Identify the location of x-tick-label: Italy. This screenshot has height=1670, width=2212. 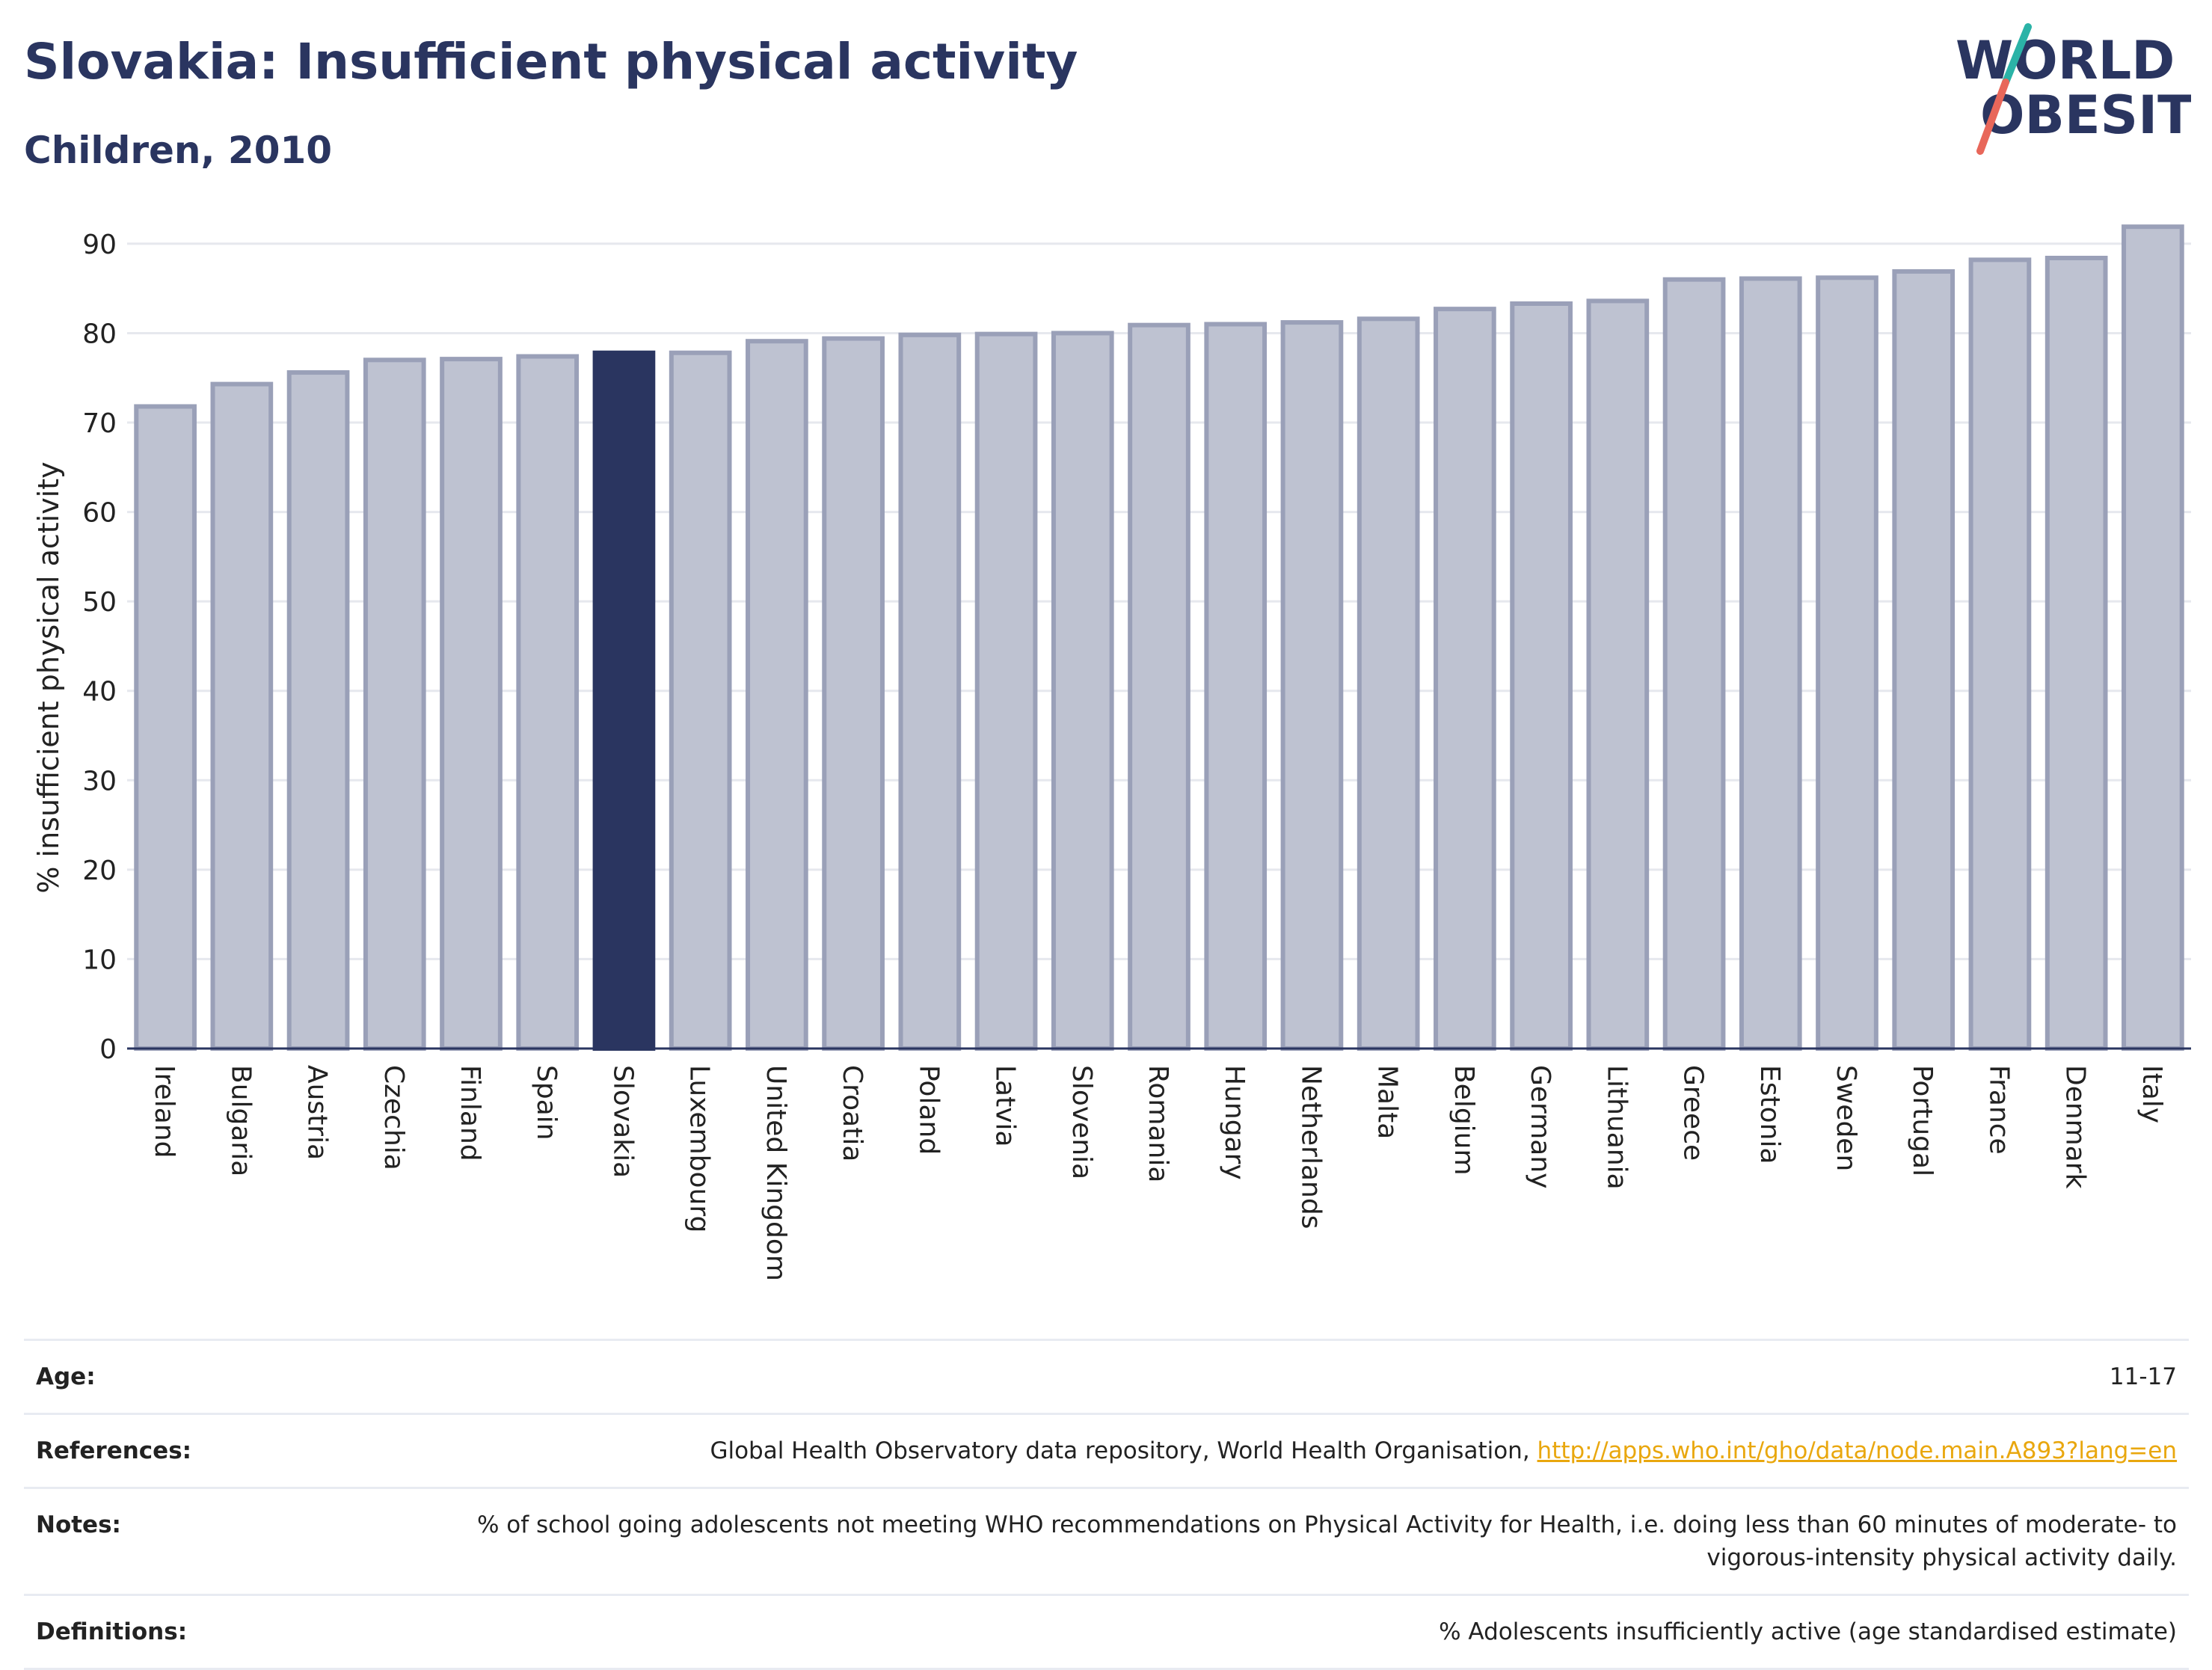
(2151, 1094).